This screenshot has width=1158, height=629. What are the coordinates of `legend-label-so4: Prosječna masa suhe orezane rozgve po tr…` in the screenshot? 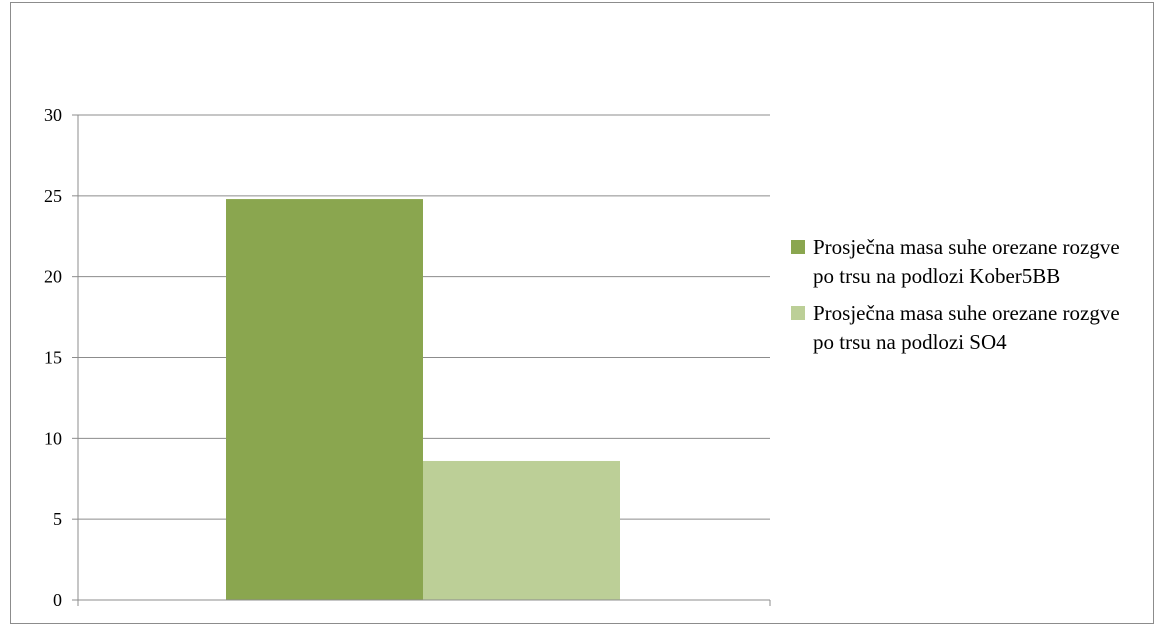 It's located at (966, 327).